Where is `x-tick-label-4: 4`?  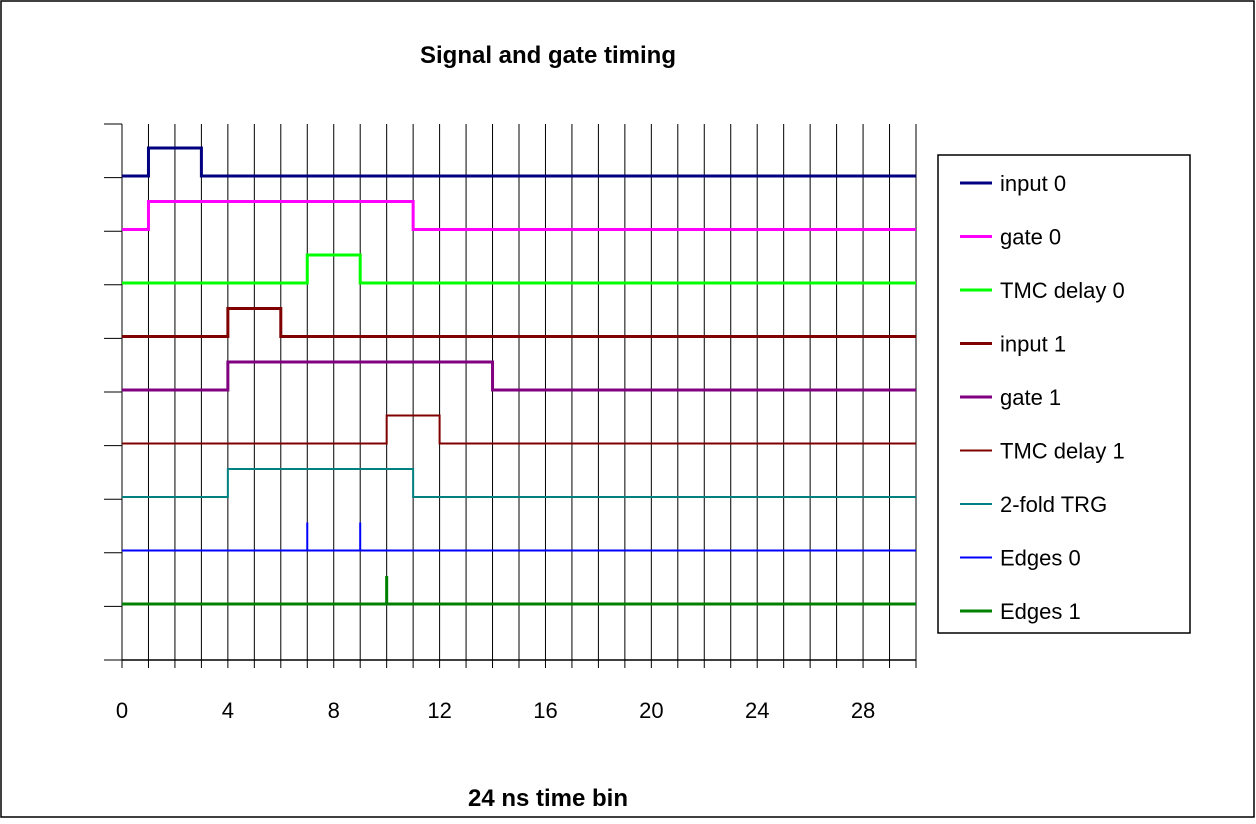
x-tick-label-4: 4 is located at coordinates (228, 710).